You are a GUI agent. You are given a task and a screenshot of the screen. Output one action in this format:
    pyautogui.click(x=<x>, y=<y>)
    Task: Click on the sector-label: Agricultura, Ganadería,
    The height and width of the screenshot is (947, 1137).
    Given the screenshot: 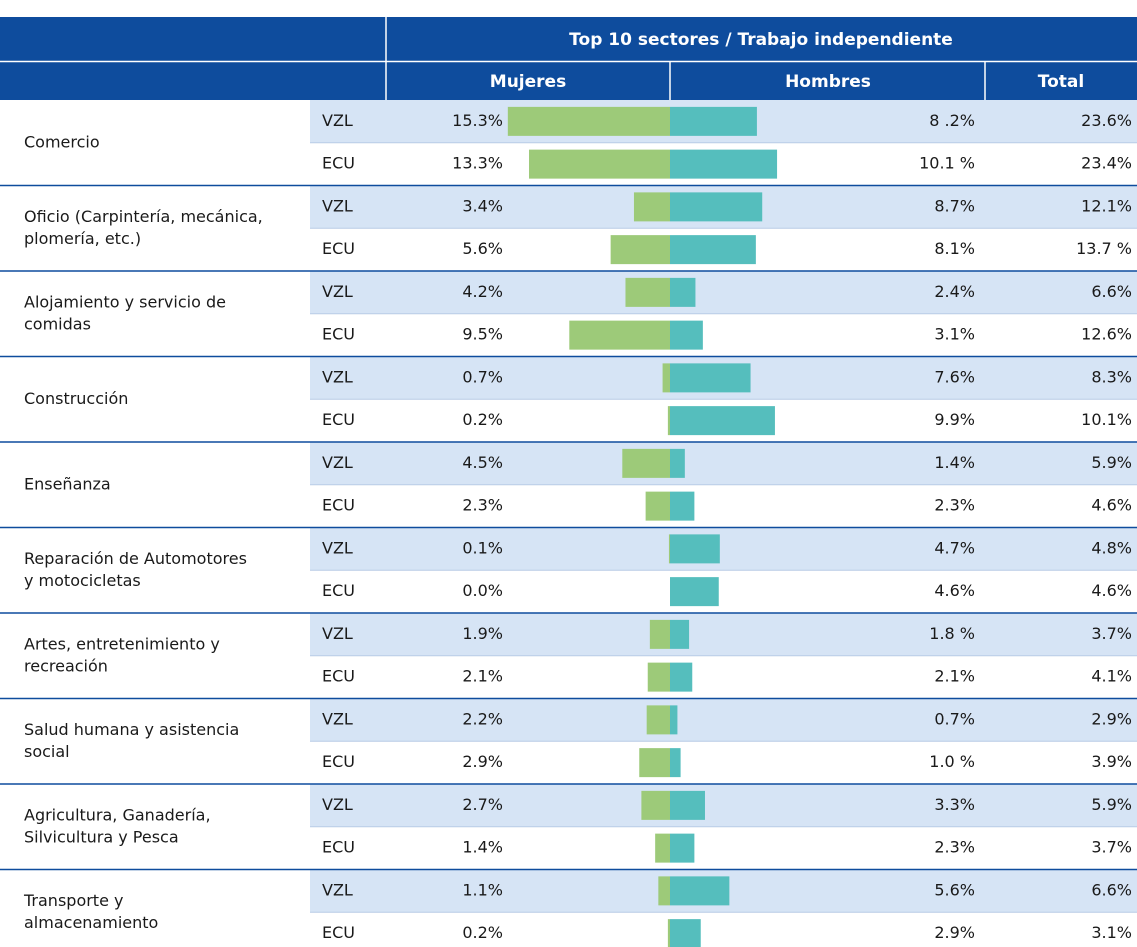 What is the action you would take?
    pyautogui.click(x=117, y=814)
    